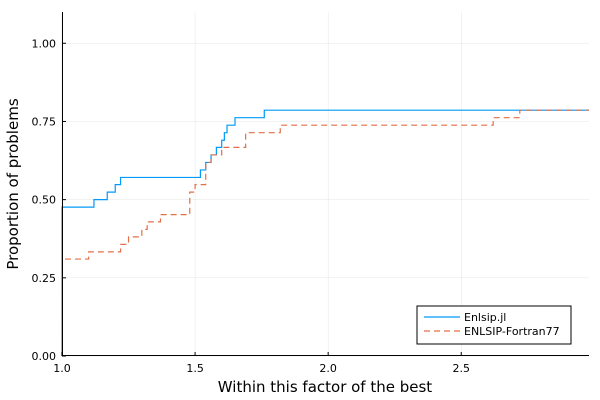 Image resolution: width=600 pixels, height=400 pixels. I want to click on y-tick-label: 0.50, so click(44, 200).